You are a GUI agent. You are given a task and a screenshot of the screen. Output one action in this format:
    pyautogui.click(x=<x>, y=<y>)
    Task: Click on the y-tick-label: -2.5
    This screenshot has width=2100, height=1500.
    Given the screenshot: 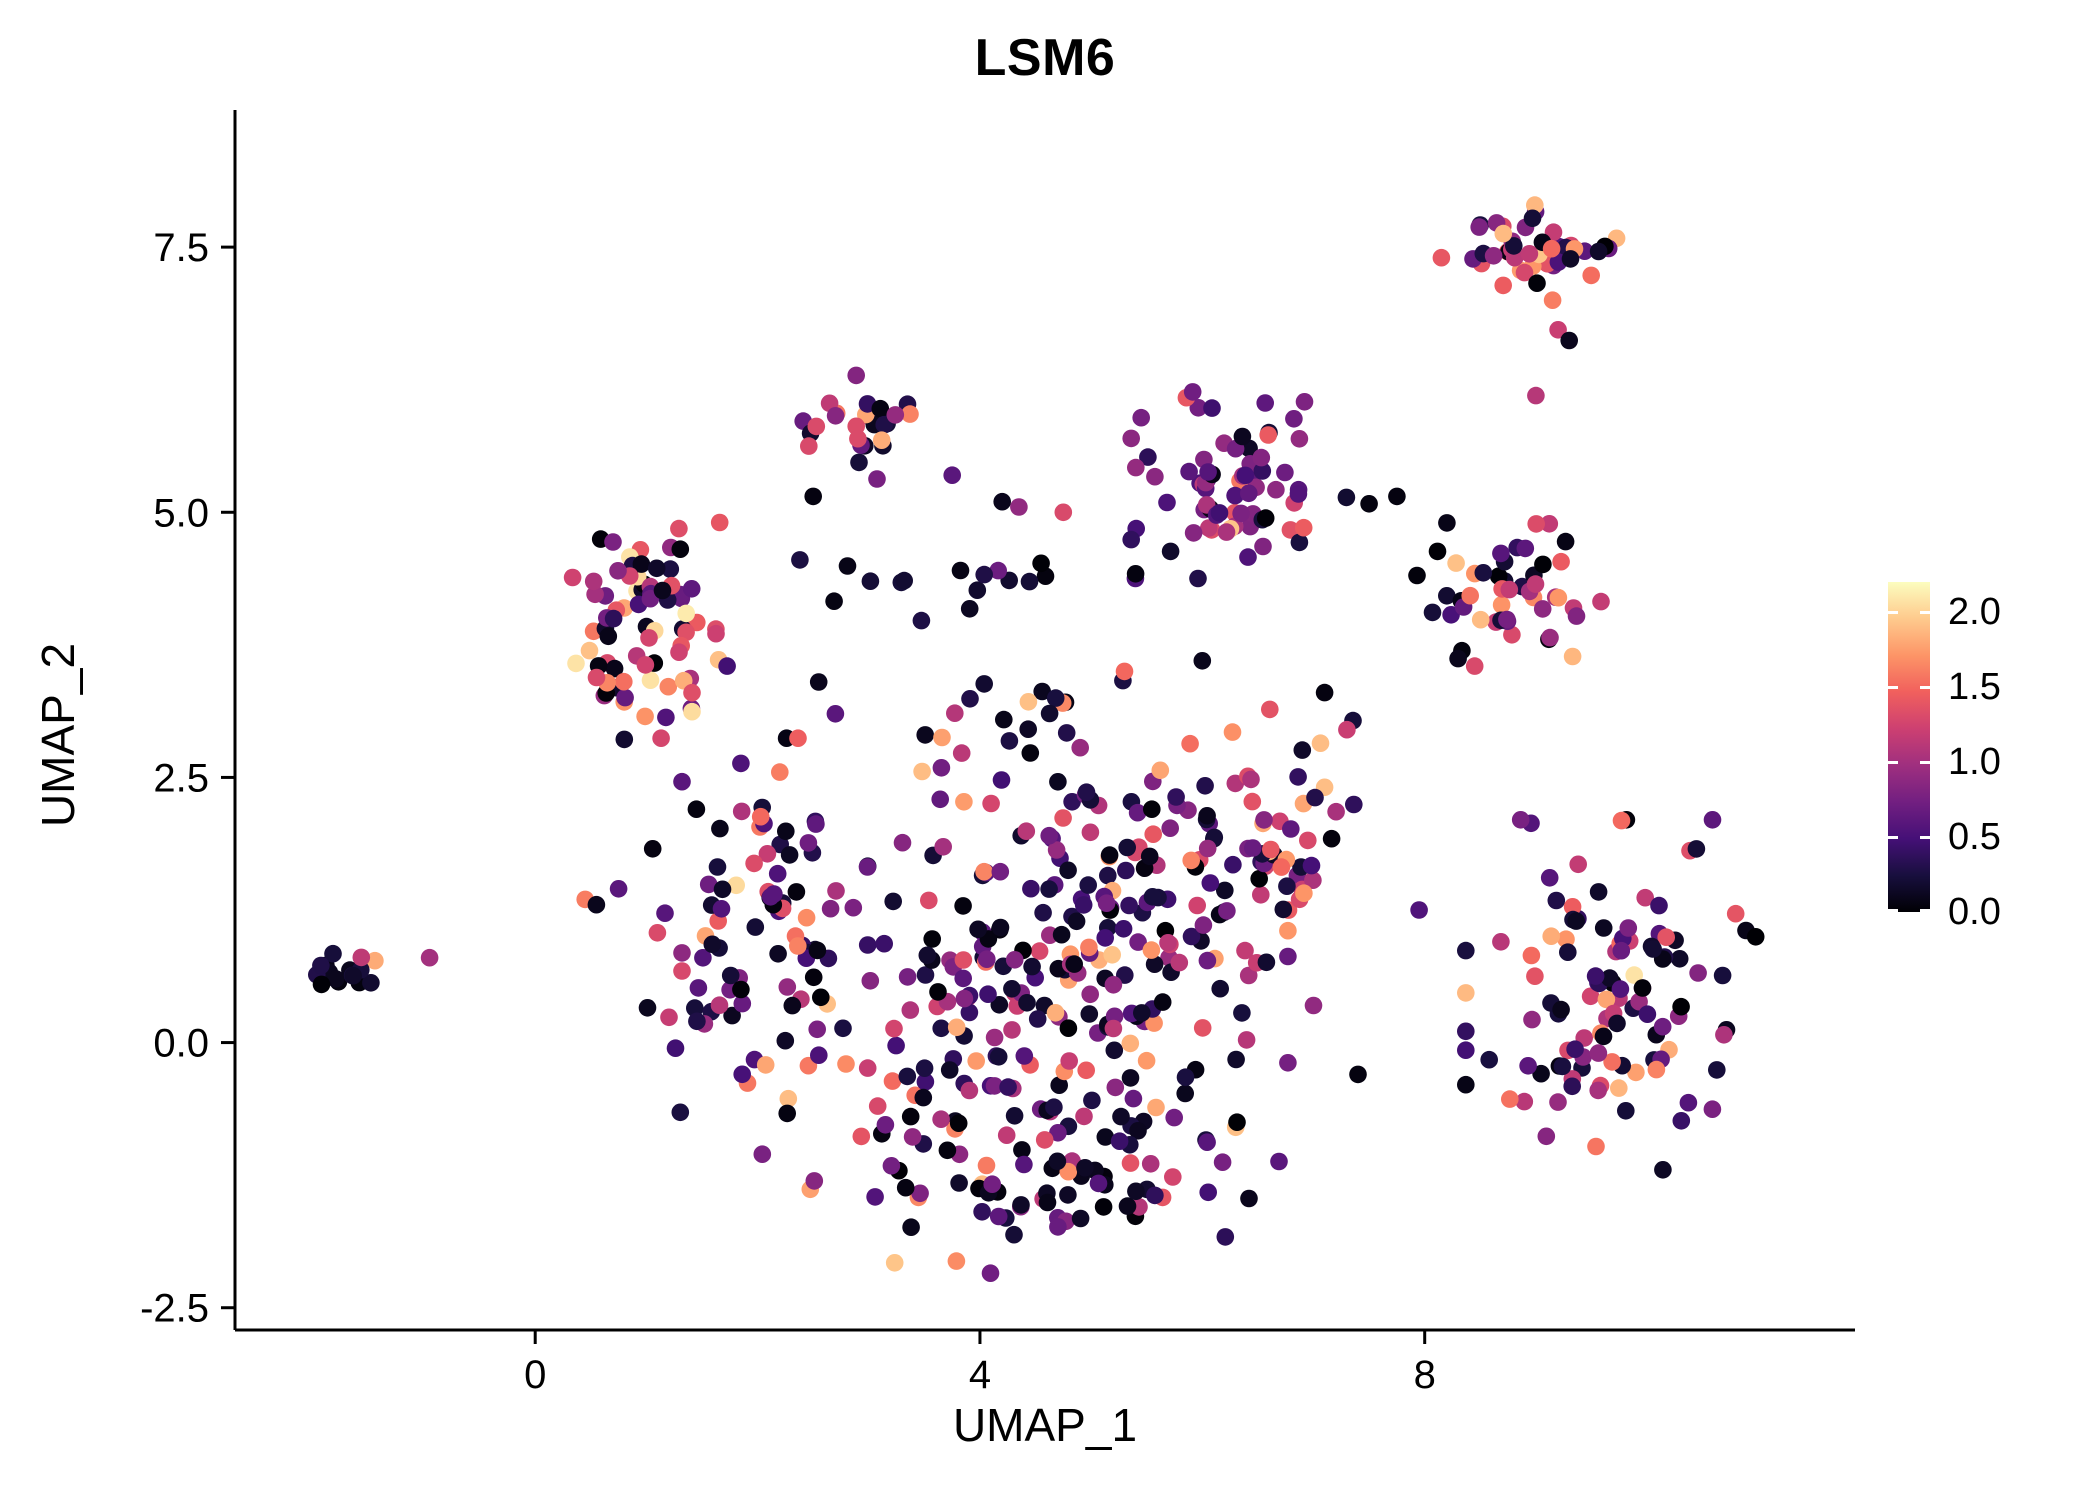 What is the action you would take?
    pyautogui.click(x=174, y=1309)
    